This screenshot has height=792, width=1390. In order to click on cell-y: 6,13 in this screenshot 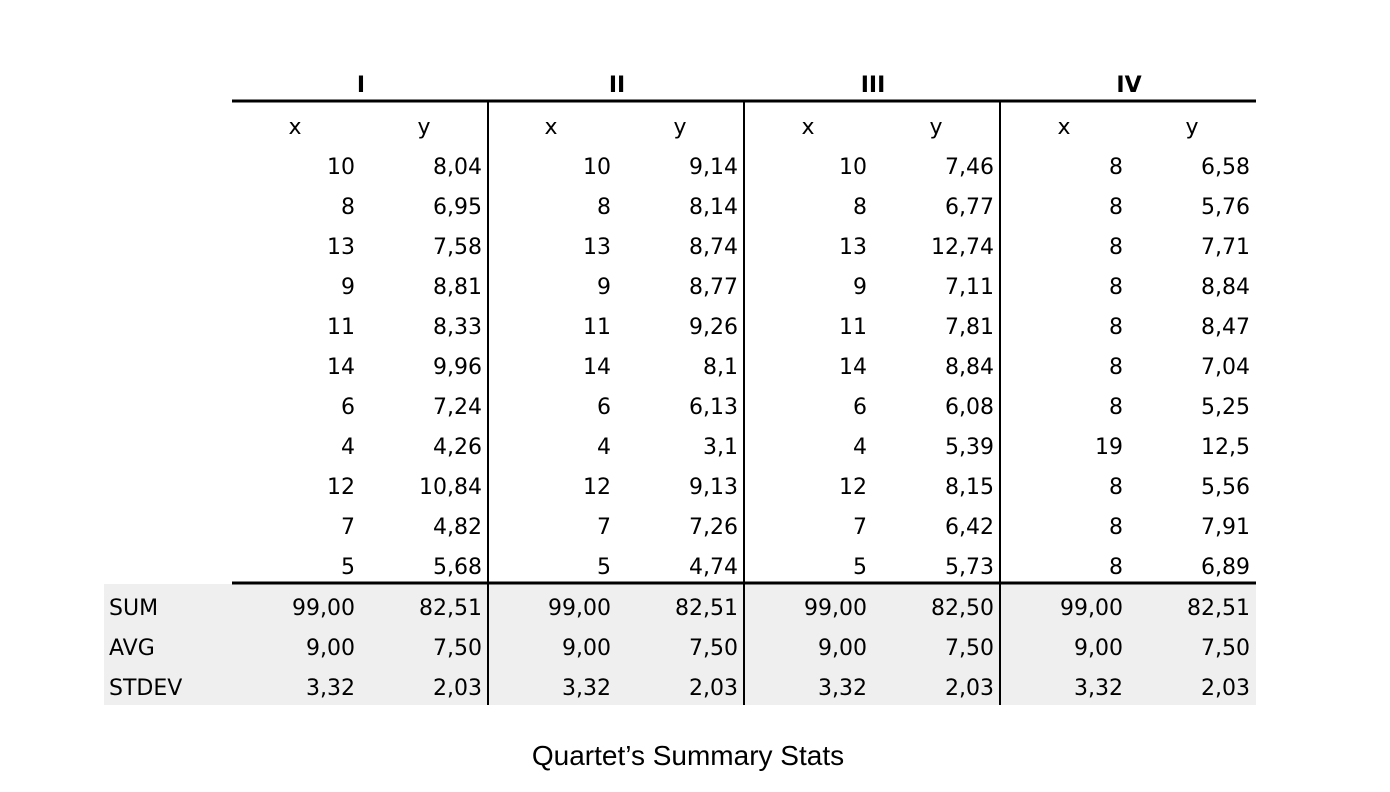, I will do `click(713, 407)`.